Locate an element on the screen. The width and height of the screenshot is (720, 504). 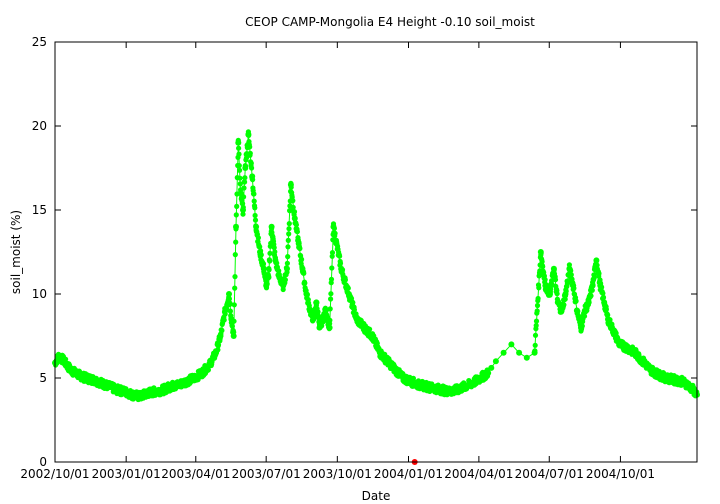
x-tick-label: 2004/10/01 is located at coordinates (620, 474).